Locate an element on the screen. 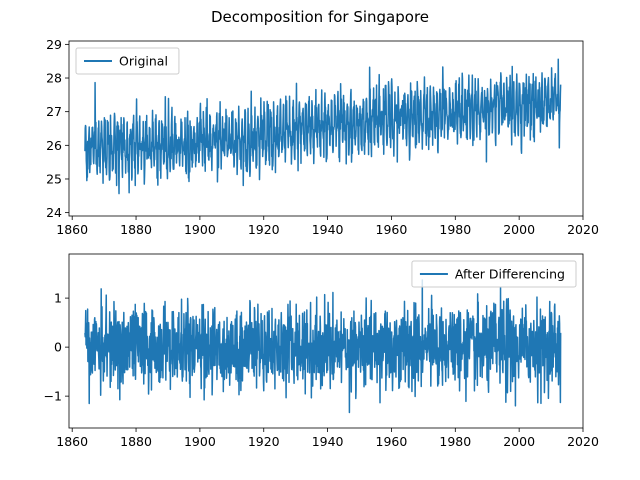 The image size is (640, 480). y-tick-label: 27 is located at coordinates (54, 111).